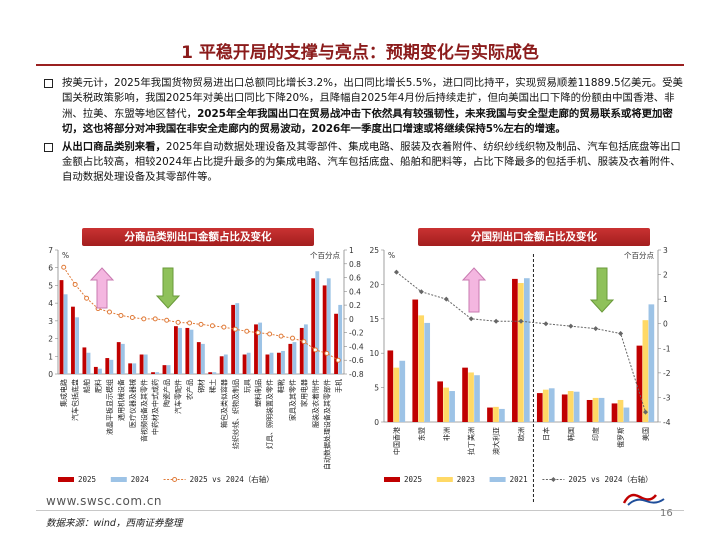 The height and width of the screenshot is (540, 720). I want to click on right-tick-label: 1, so click(665, 299).